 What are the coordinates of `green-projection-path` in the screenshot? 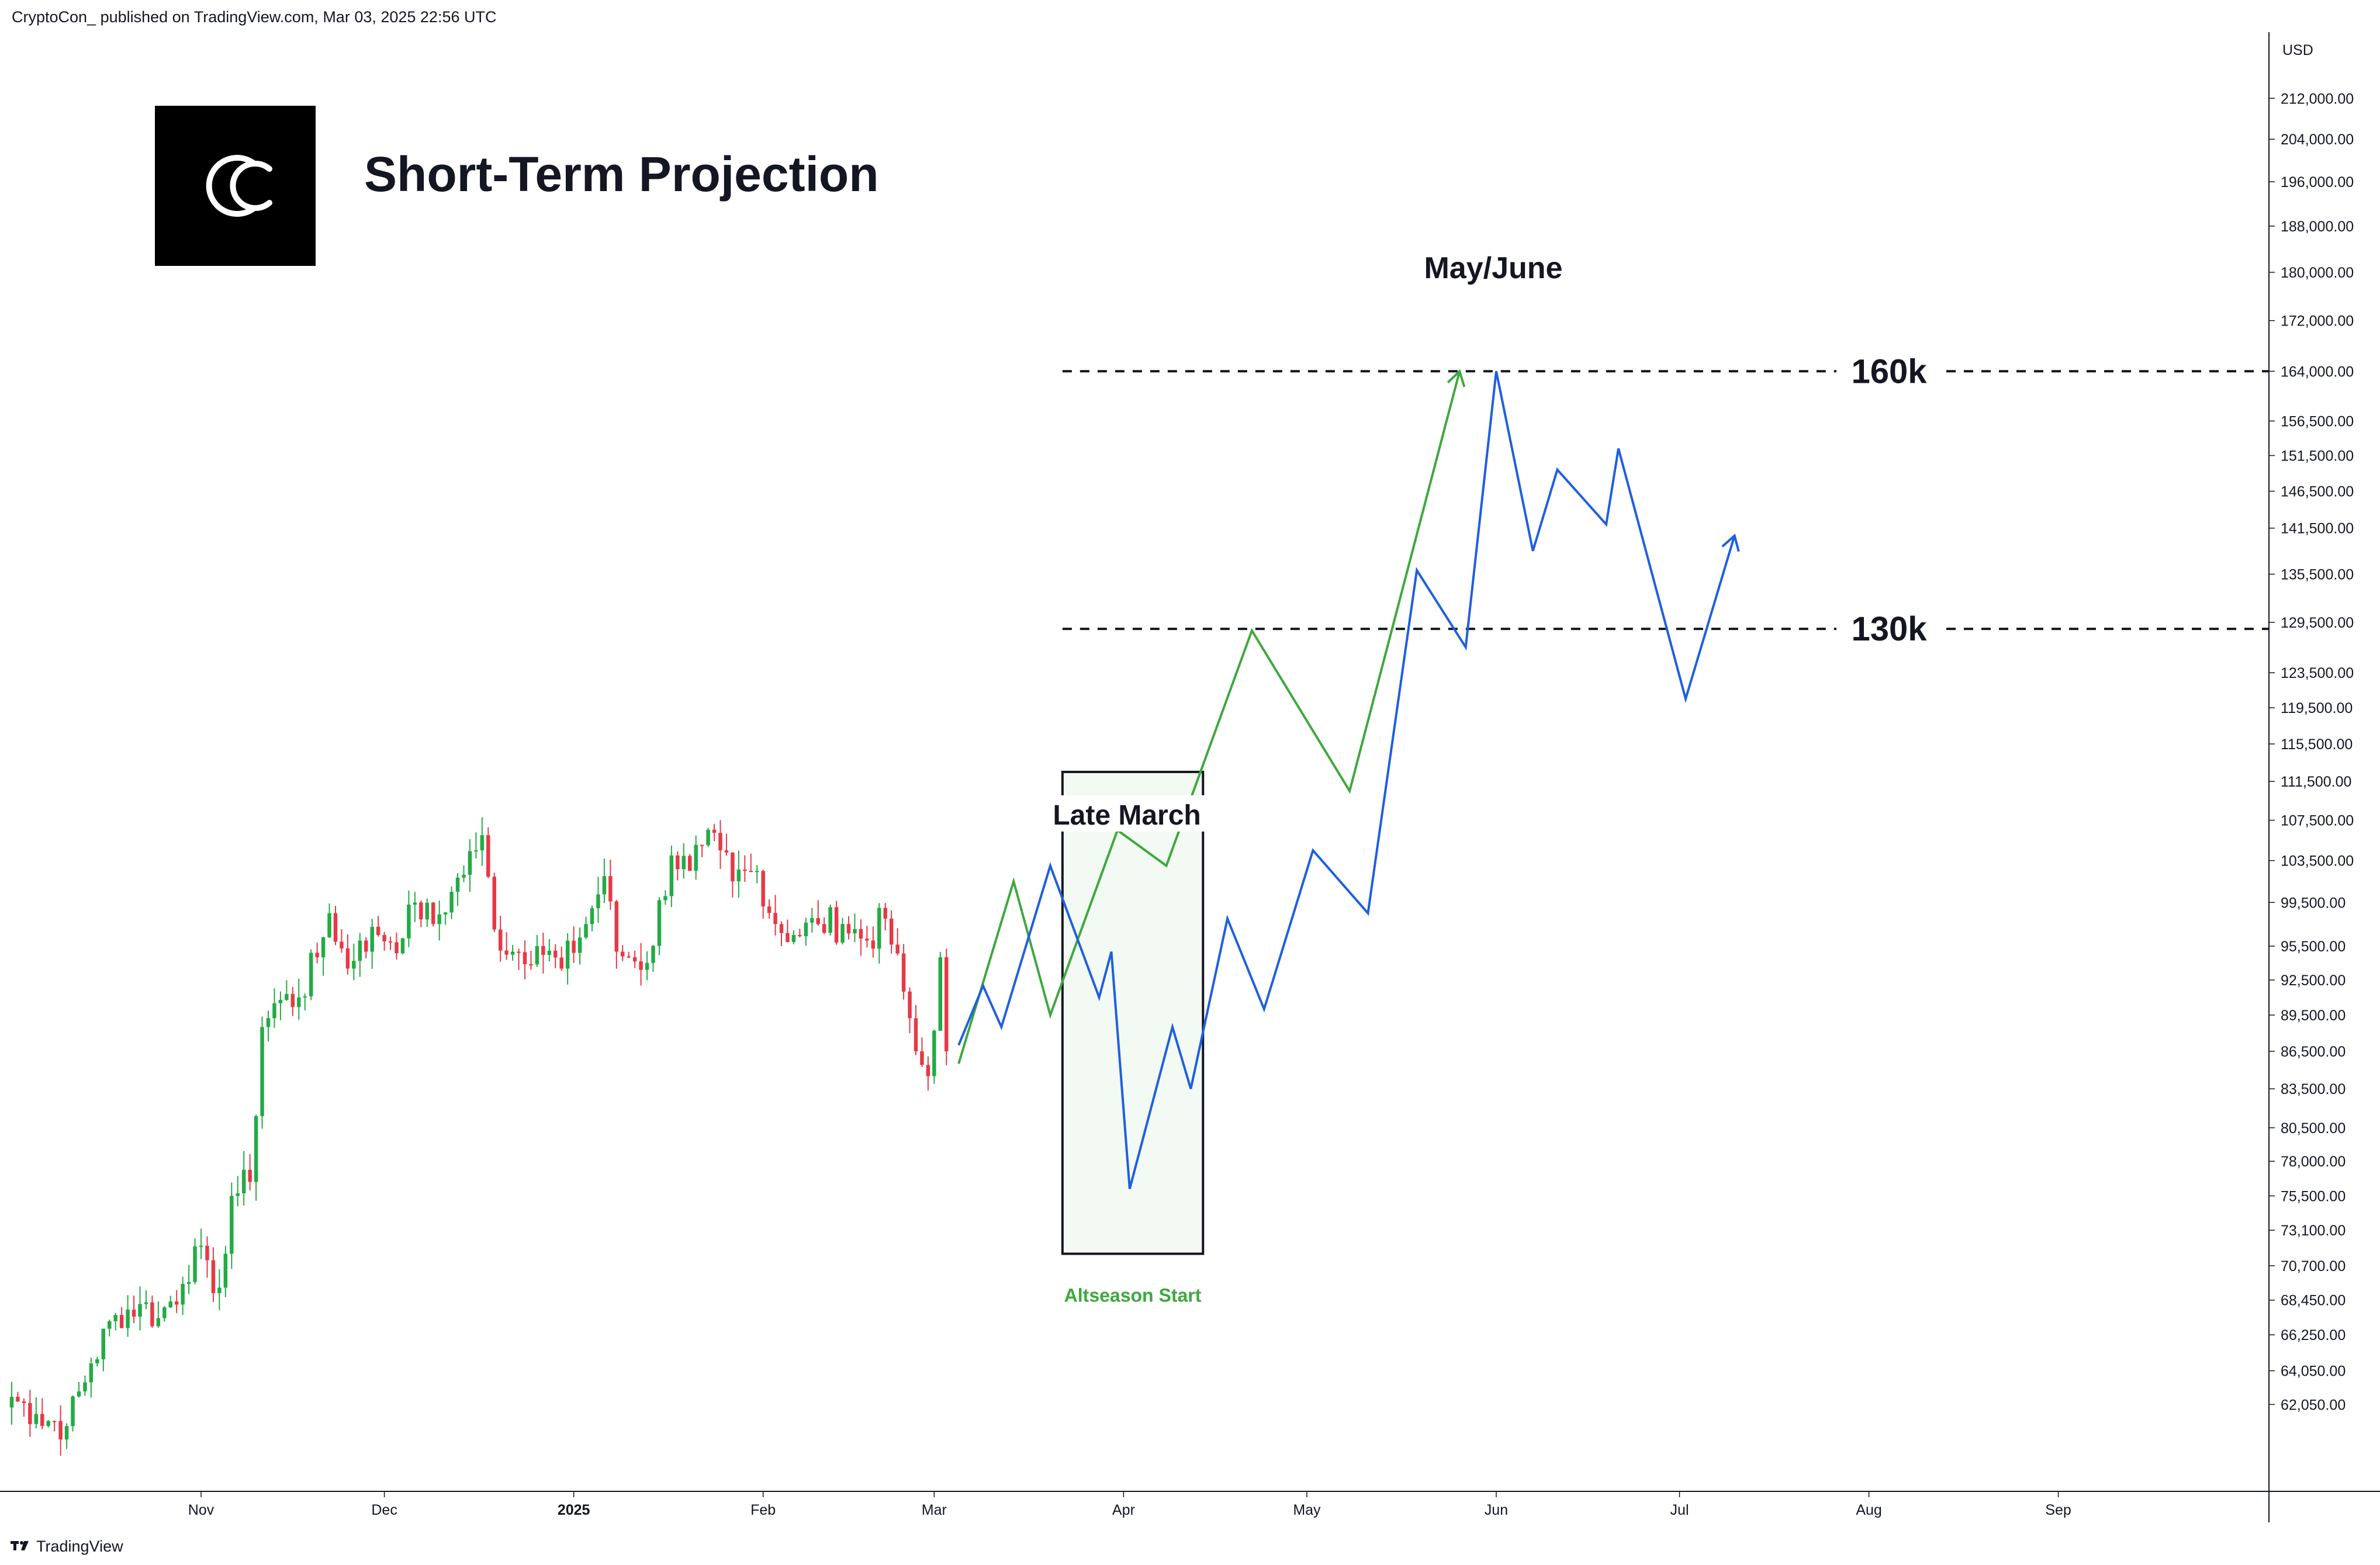 It's located at (1209, 717).